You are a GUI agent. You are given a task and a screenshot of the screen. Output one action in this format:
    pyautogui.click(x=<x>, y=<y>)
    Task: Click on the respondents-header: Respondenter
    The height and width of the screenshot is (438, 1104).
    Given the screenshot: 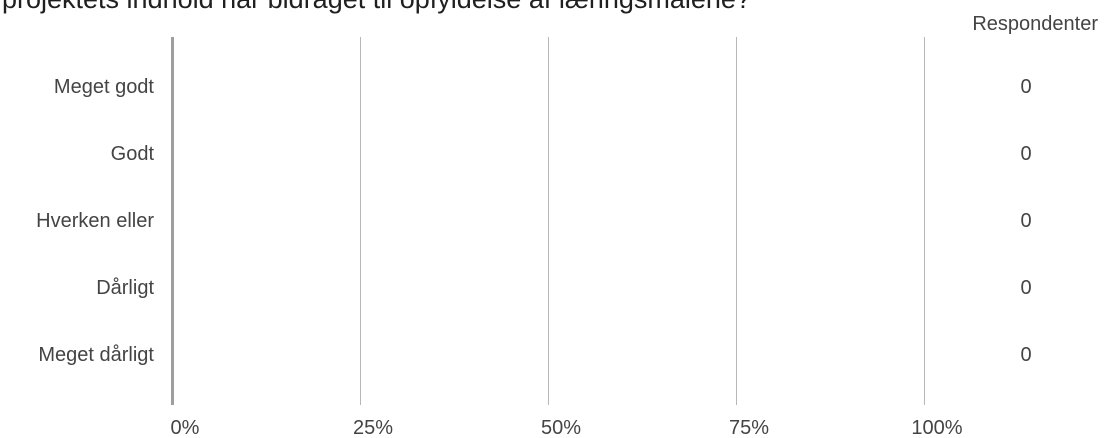 What is the action you would take?
    pyautogui.click(x=1035, y=24)
    